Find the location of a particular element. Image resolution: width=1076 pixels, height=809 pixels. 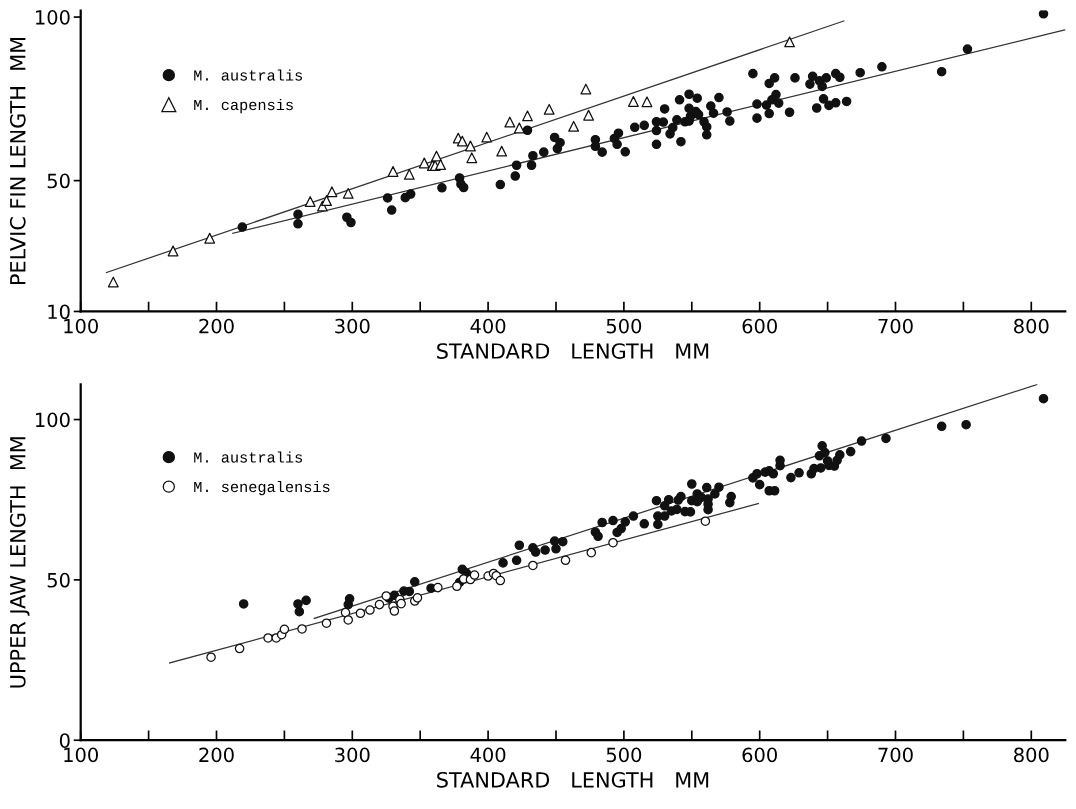

y-tick-label: 10 is located at coordinates (59, 312).